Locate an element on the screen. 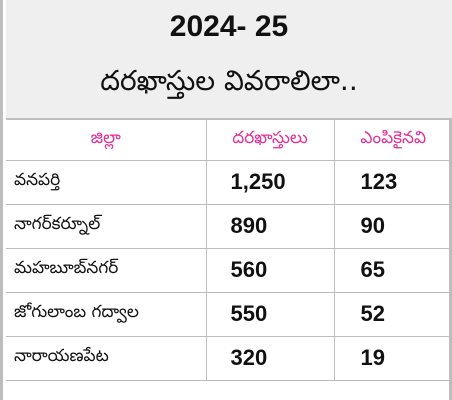 This screenshot has width=452, height=400. column-header-selected: ఎంపికైనవి is located at coordinates (392, 140).